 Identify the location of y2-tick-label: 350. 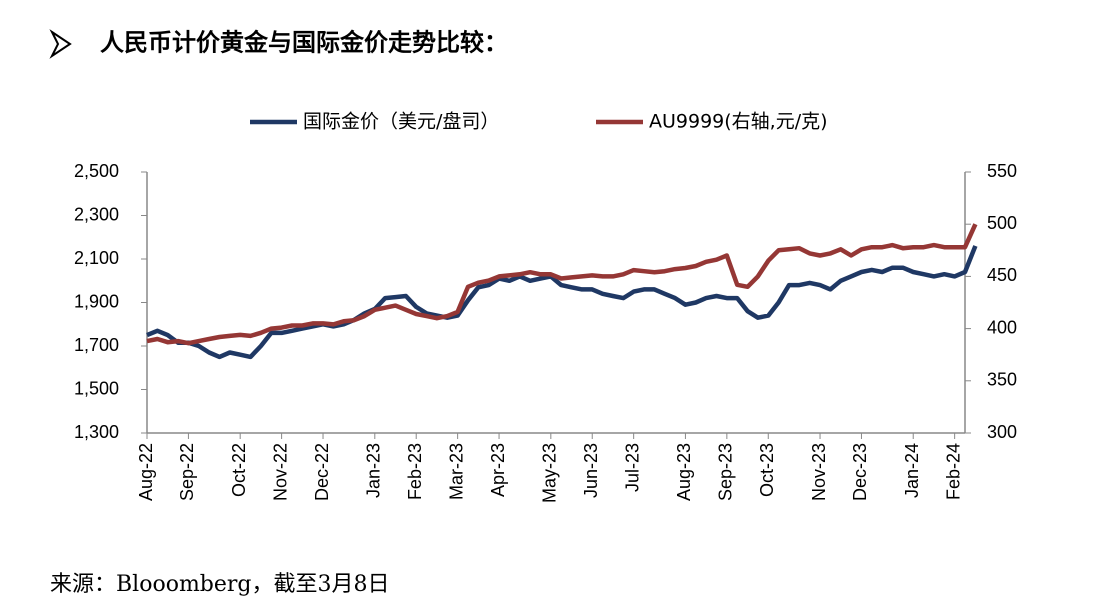
(1002, 380).